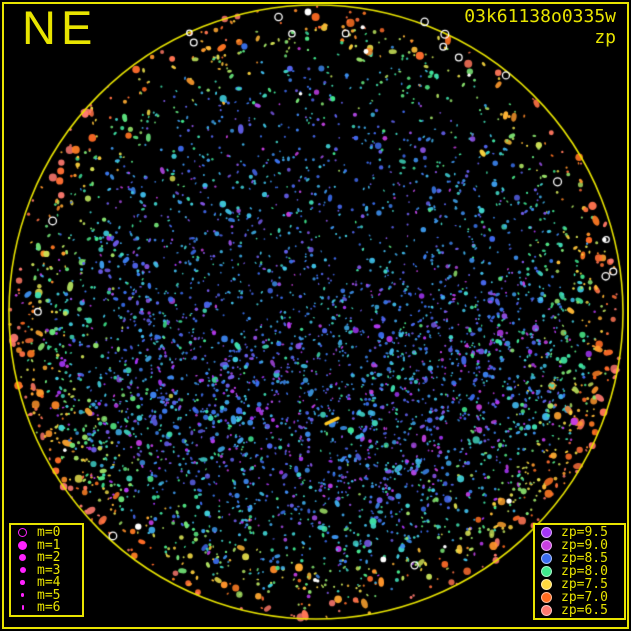 The width and height of the screenshot is (631, 631). I want to click on magnitude-legend-row: m=0, so click(46, 532).